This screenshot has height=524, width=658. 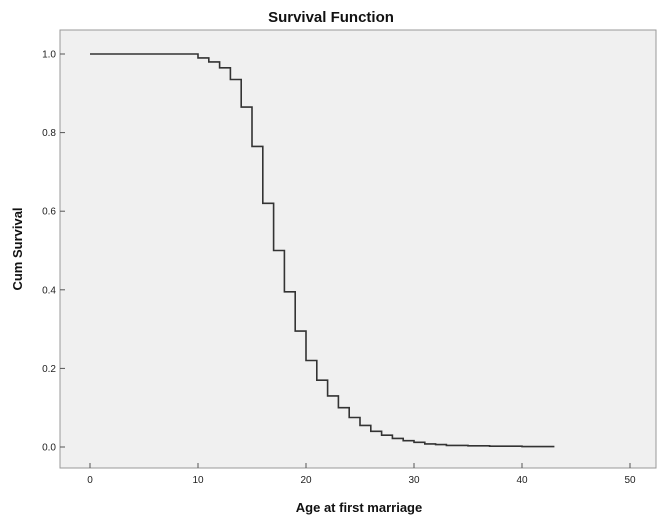 What do you see at coordinates (522, 480) in the screenshot?
I see `x-tick-label: 40` at bounding box center [522, 480].